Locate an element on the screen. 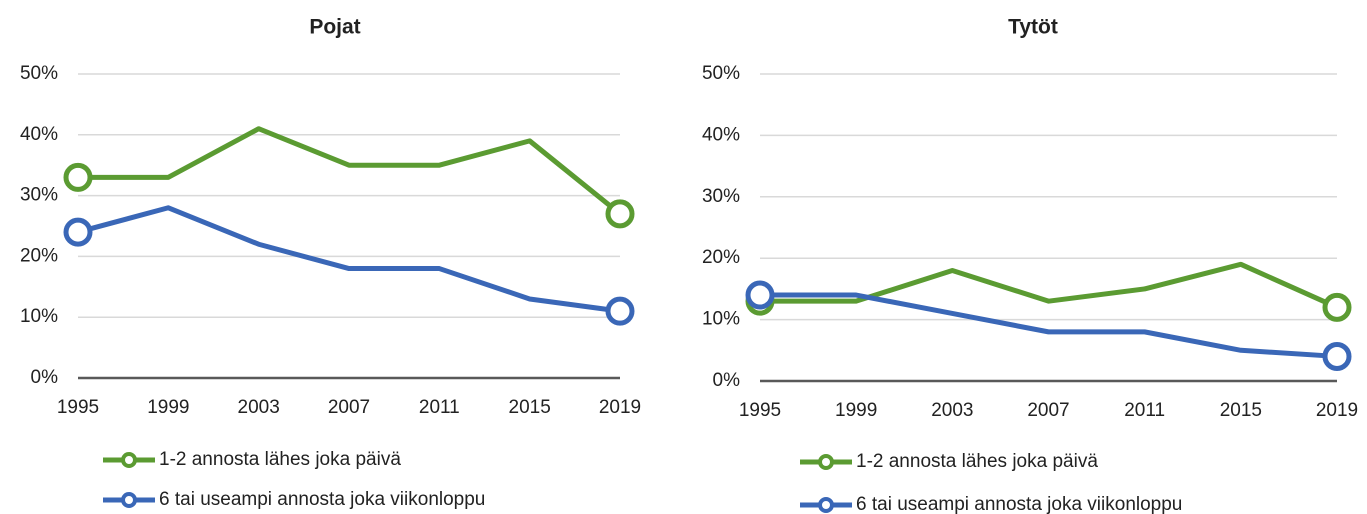  chart-title: Pojat is located at coordinates (334, 27).